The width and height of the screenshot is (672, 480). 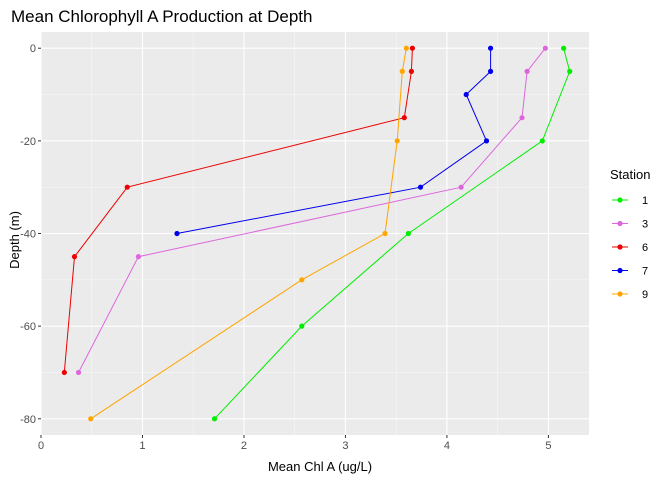 What do you see at coordinates (28, 420) in the screenshot?
I see `y-tick-label: -80` at bounding box center [28, 420].